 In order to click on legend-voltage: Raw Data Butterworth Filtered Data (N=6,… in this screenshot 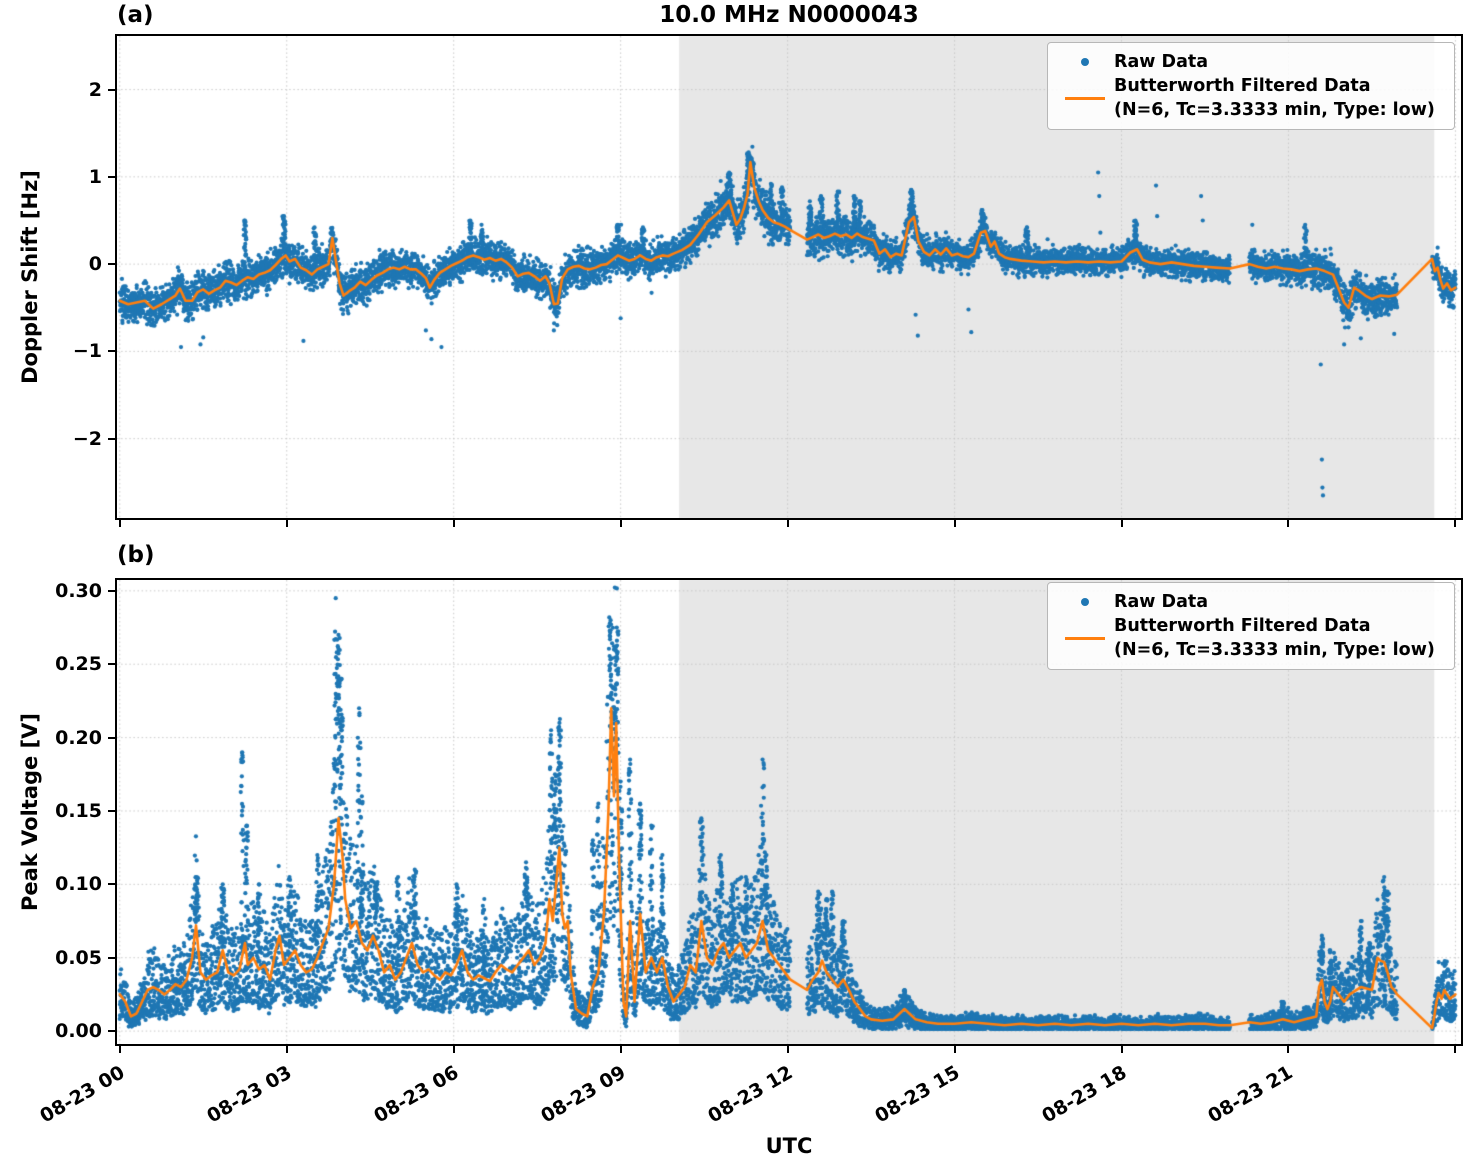, I will do `click(1251, 626)`.